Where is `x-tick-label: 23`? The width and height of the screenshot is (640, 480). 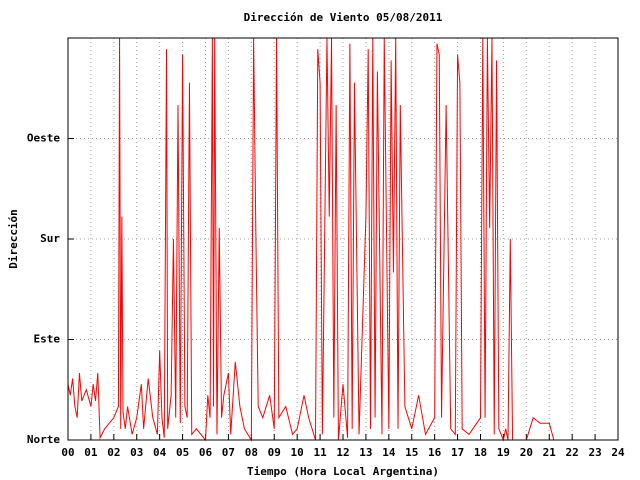
x-tick-label: 23 is located at coordinates (594, 452).